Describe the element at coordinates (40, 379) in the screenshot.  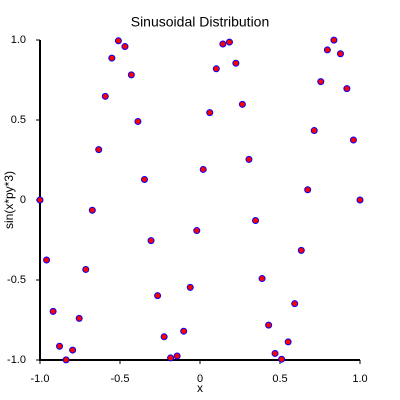
I see `x-tick-label: -1.0` at that location.